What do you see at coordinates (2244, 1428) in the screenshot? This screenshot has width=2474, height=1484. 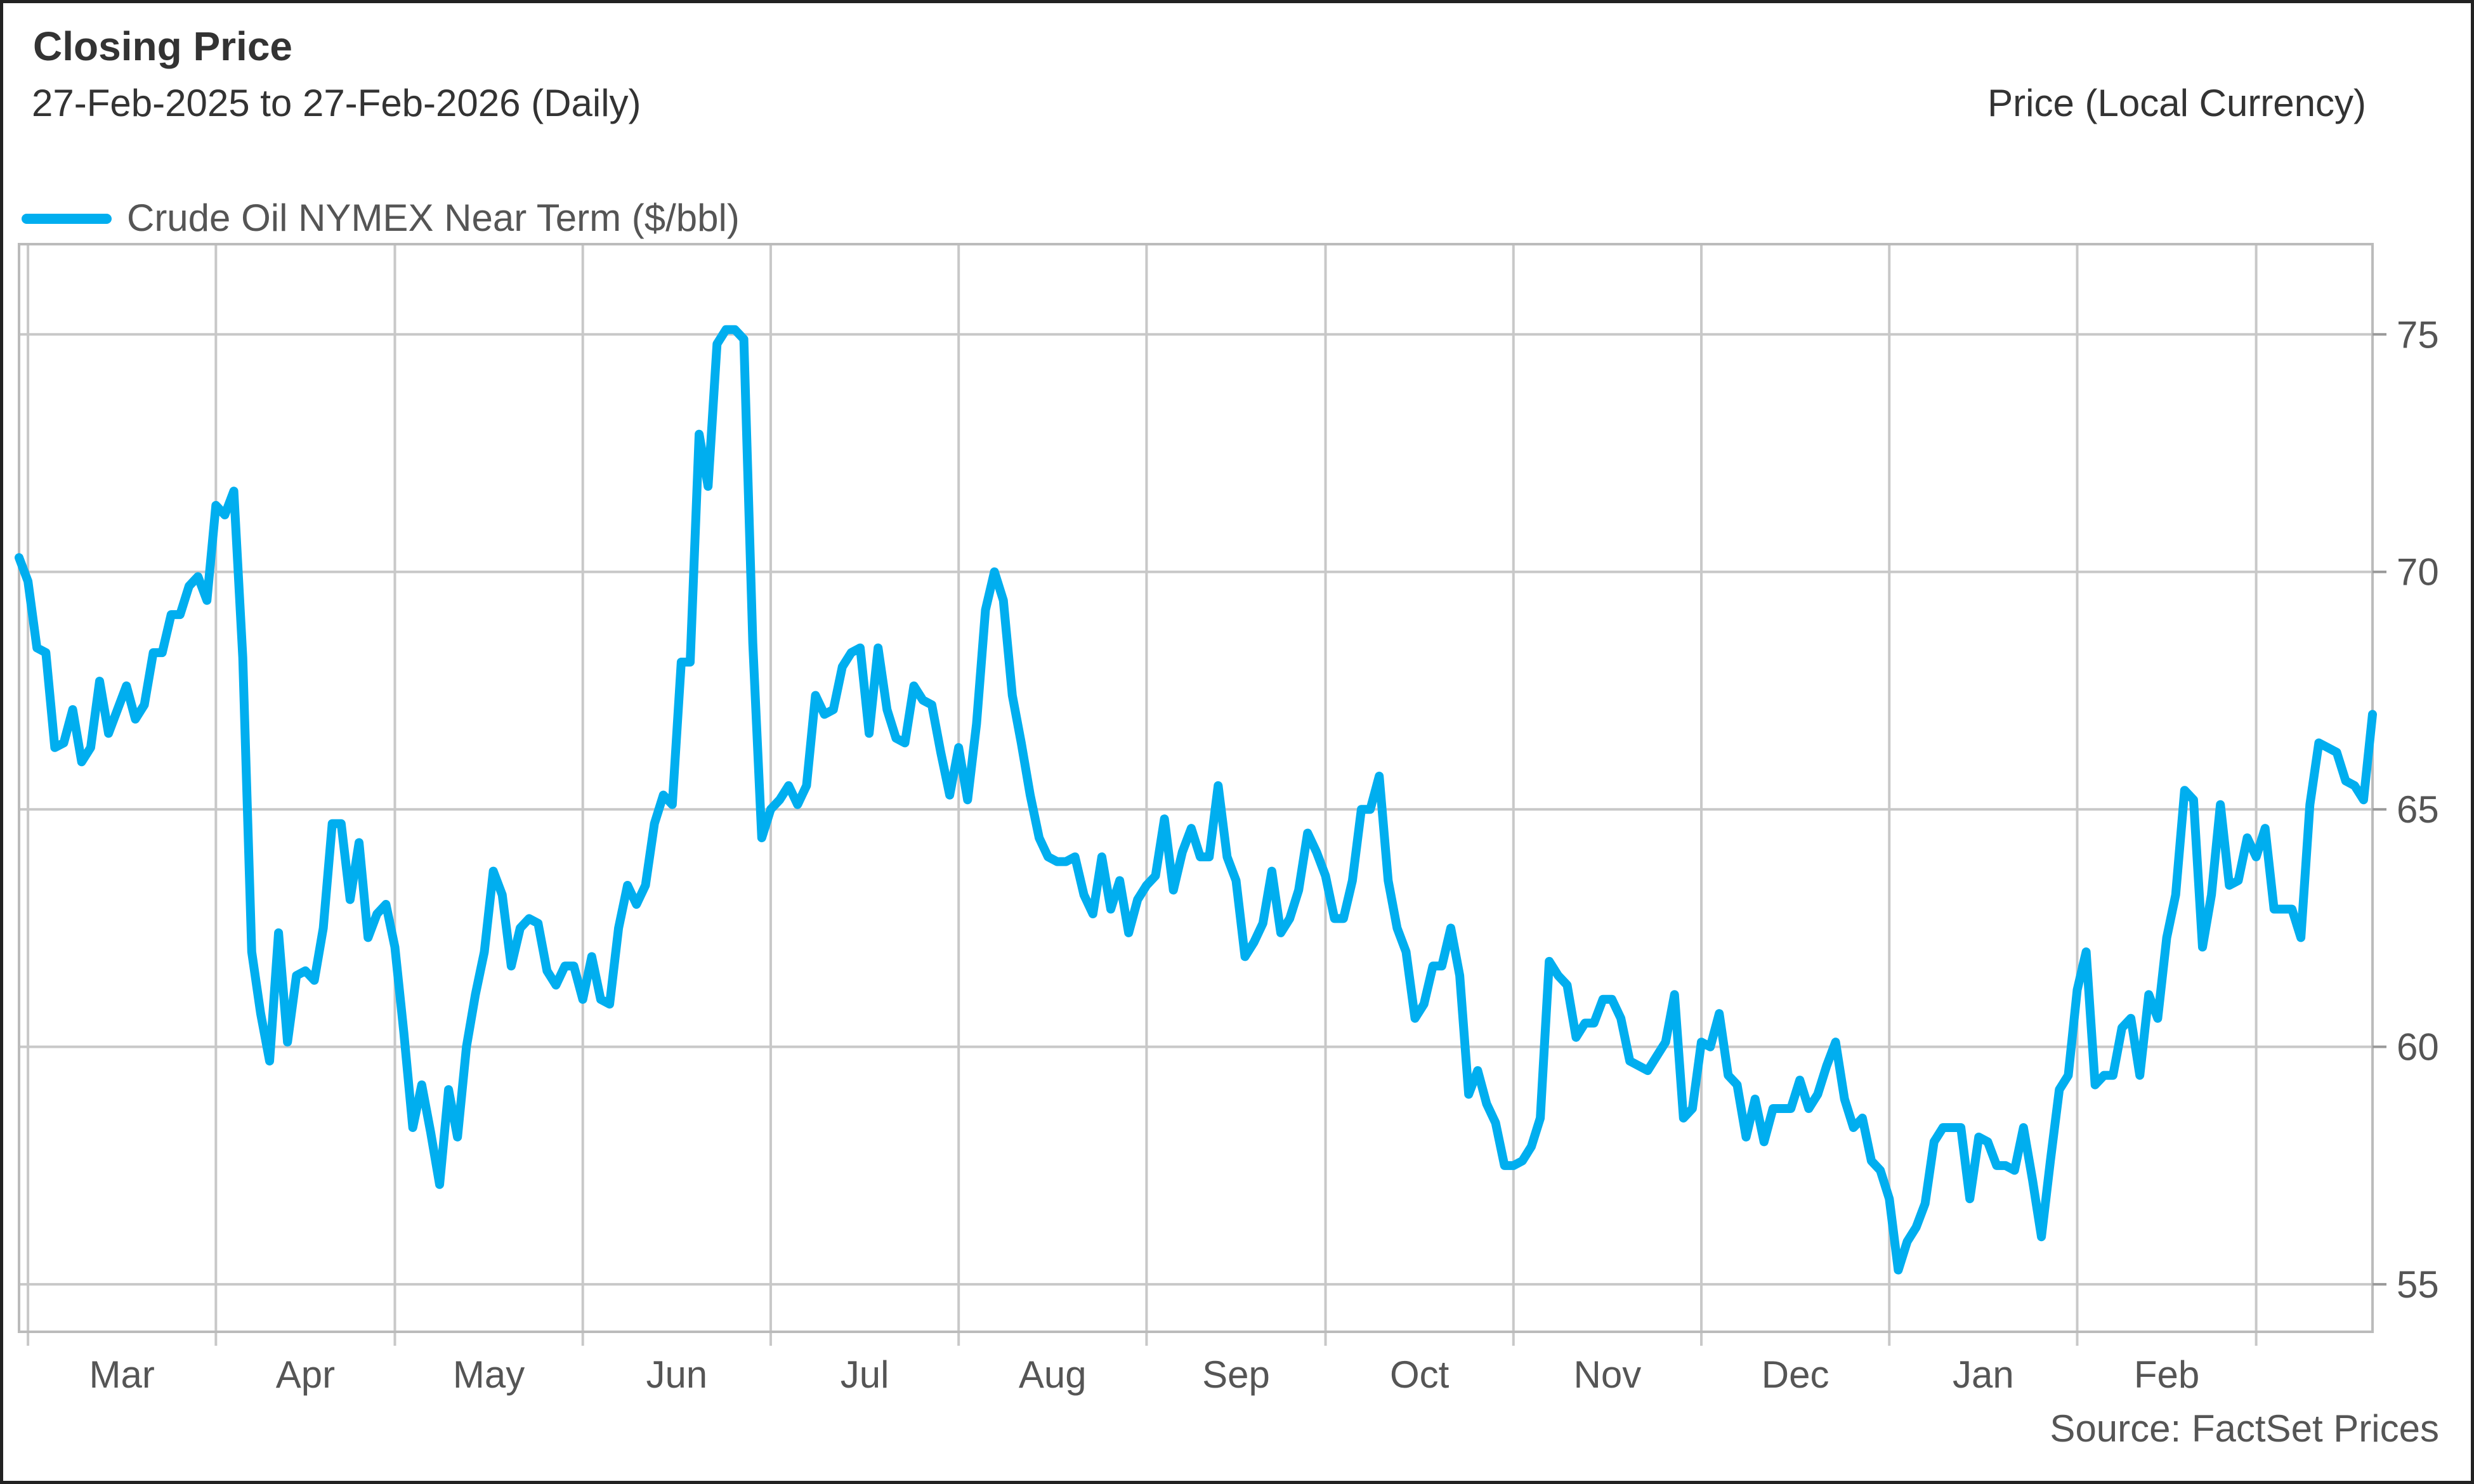 I see `source-label: Source: FactSet Prices` at bounding box center [2244, 1428].